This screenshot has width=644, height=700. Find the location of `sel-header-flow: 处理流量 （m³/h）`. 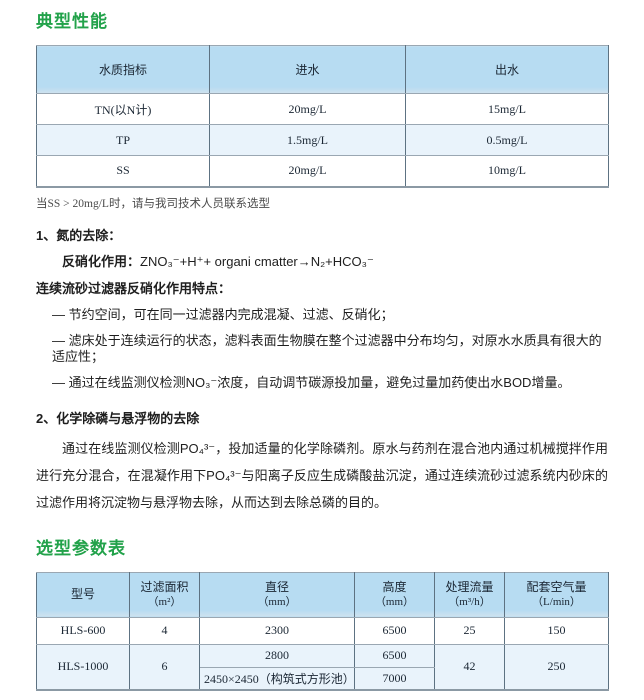

sel-header-flow: 处理流量 （m³/h） is located at coordinates (469, 594).